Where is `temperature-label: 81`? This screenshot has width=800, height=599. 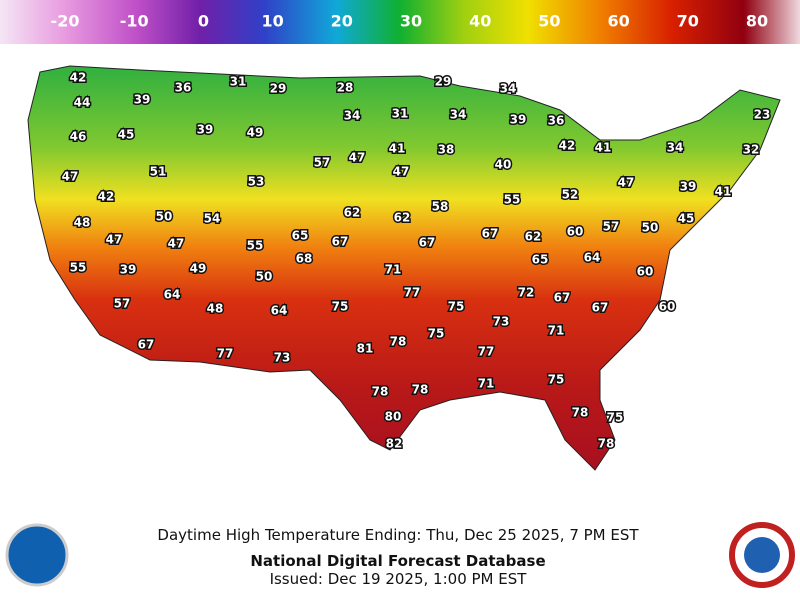
temperature-label: 81 is located at coordinates (365, 349).